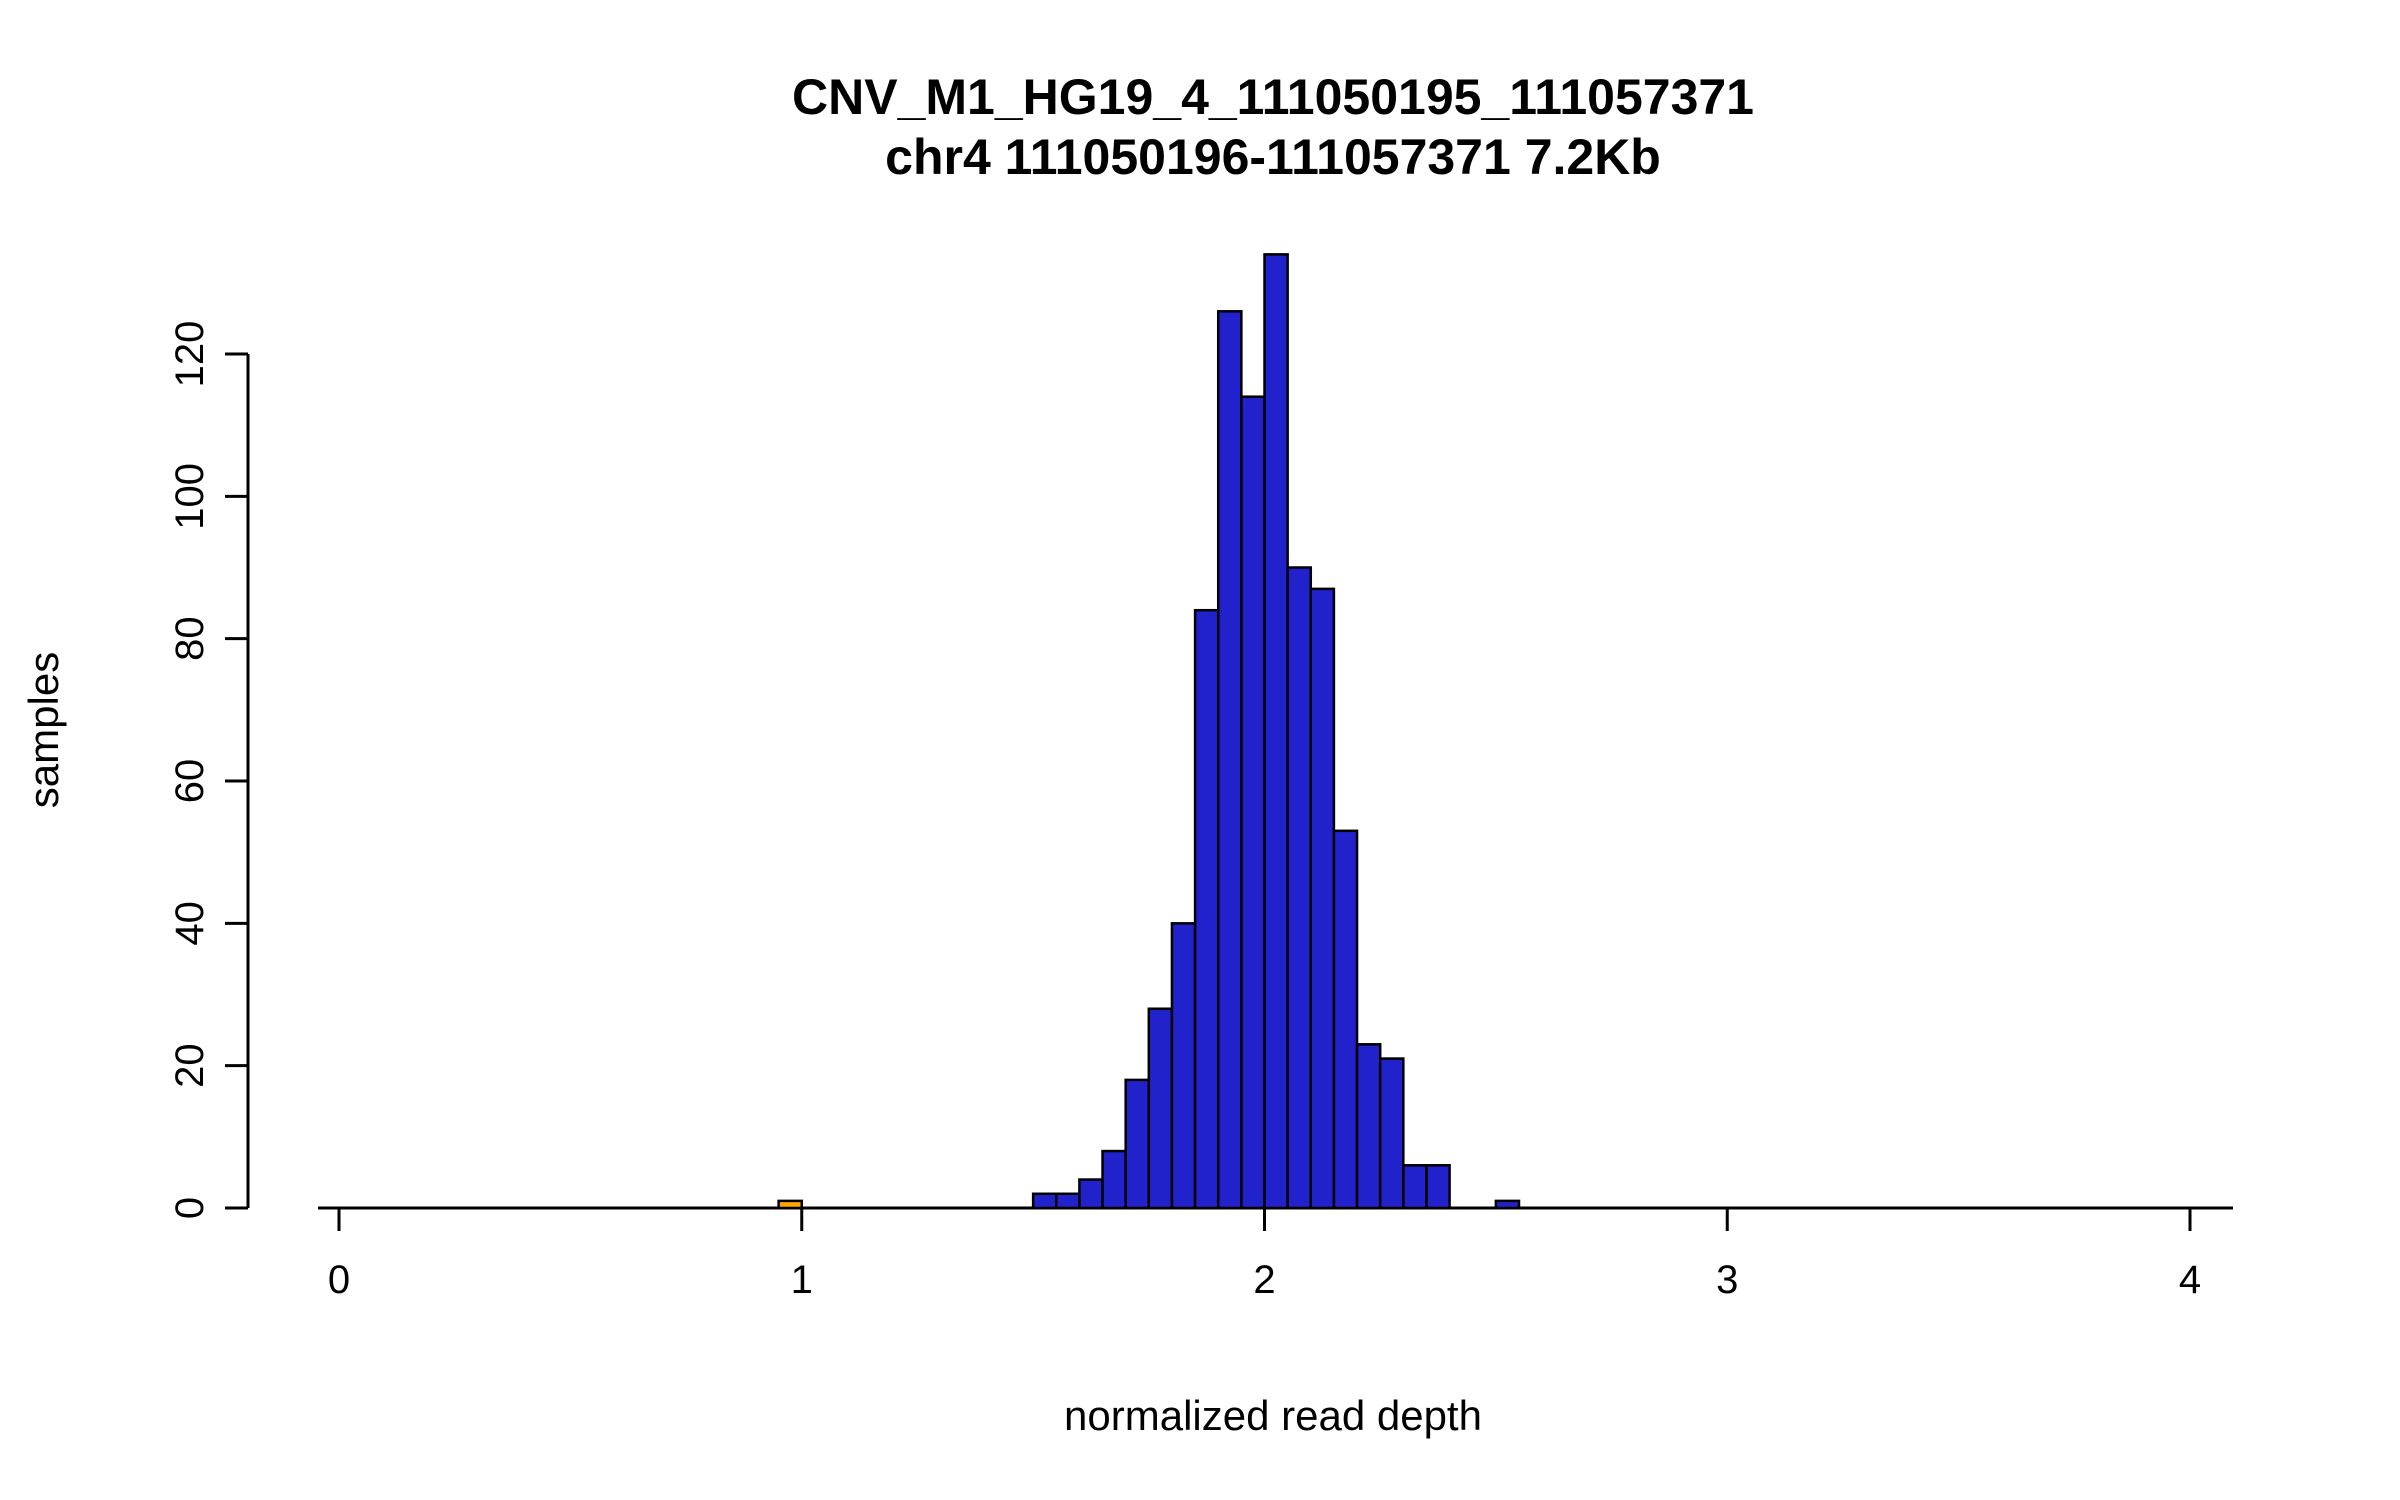 This screenshot has height=1500, width=2400. What do you see at coordinates (339, 1280) in the screenshot?
I see `x-axis-tick-label: 0` at bounding box center [339, 1280].